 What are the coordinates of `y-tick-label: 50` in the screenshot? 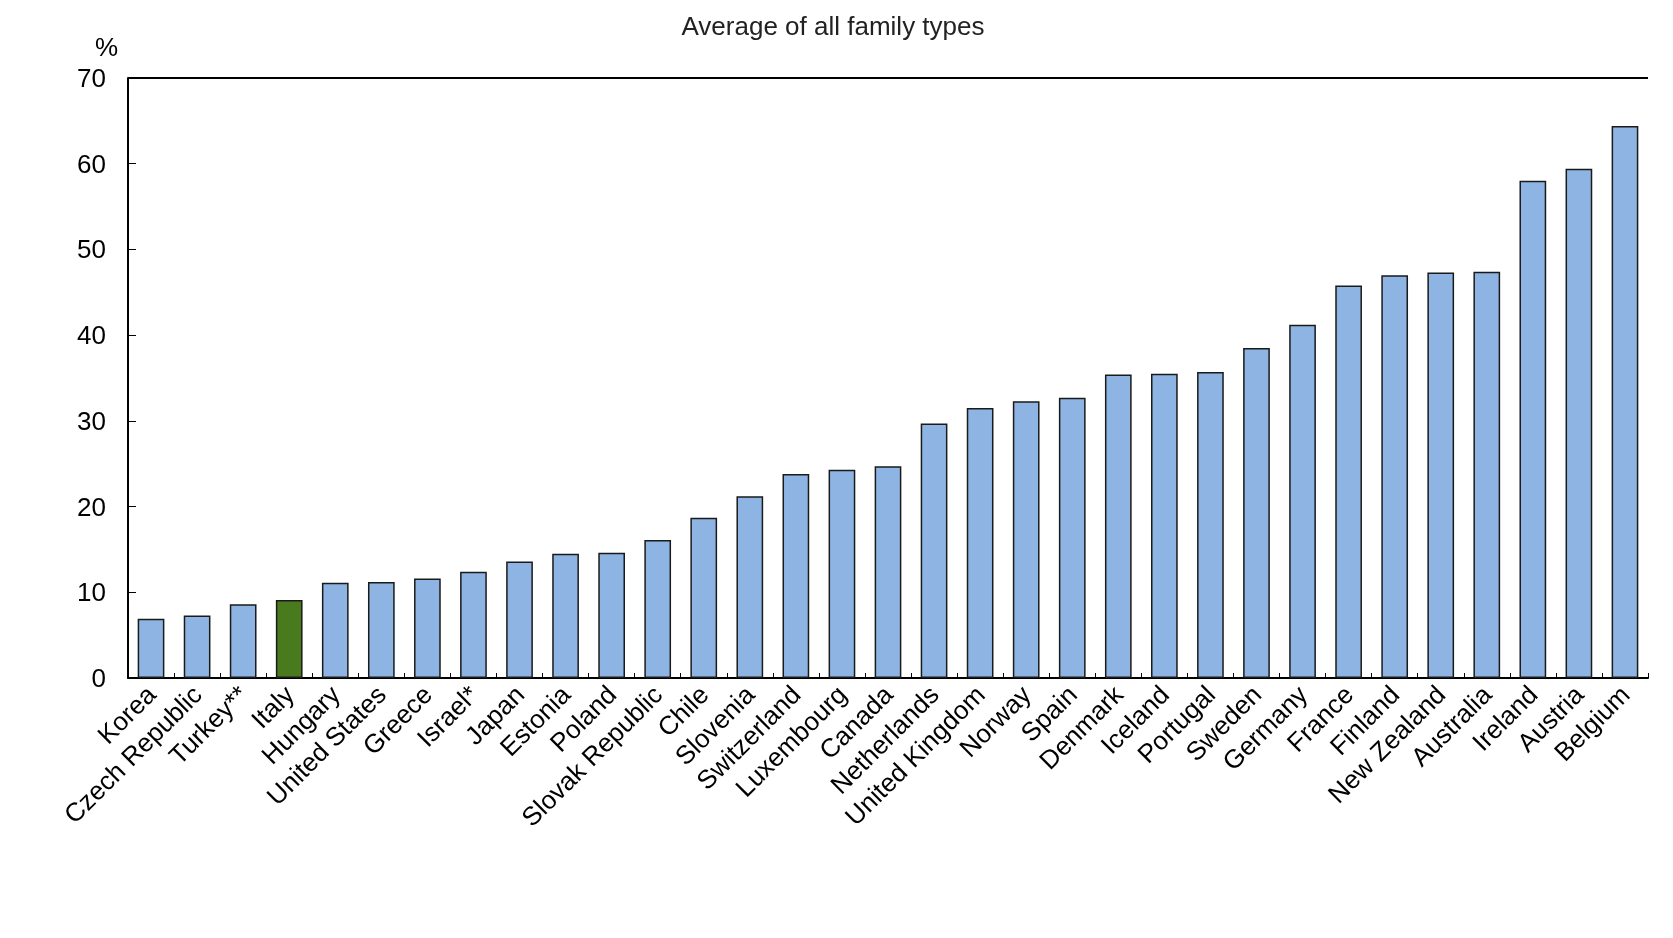 It's located at (91, 249).